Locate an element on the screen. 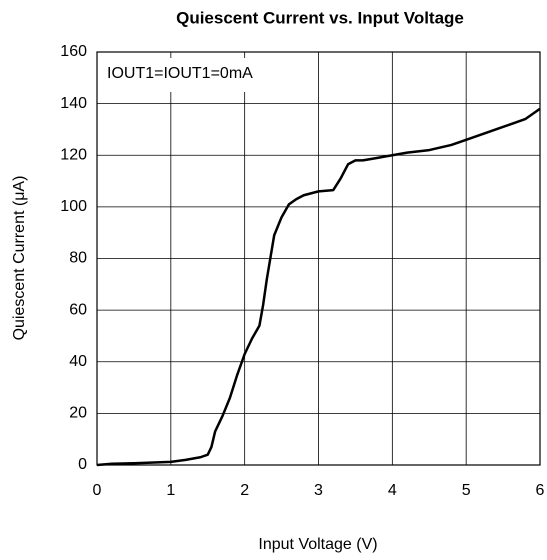  x-tick-label: 0 is located at coordinates (97, 490).